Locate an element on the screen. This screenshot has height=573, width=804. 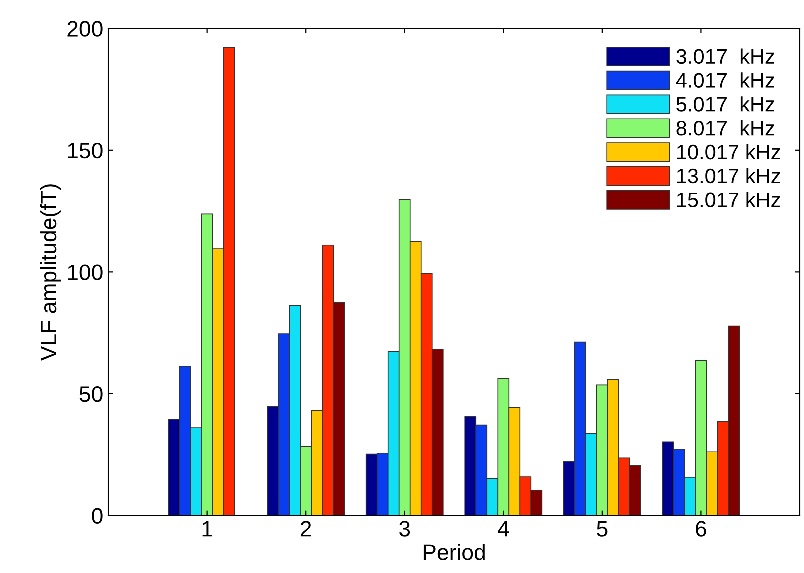
x-tick-label: 3 is located at coordinates (405, 529).